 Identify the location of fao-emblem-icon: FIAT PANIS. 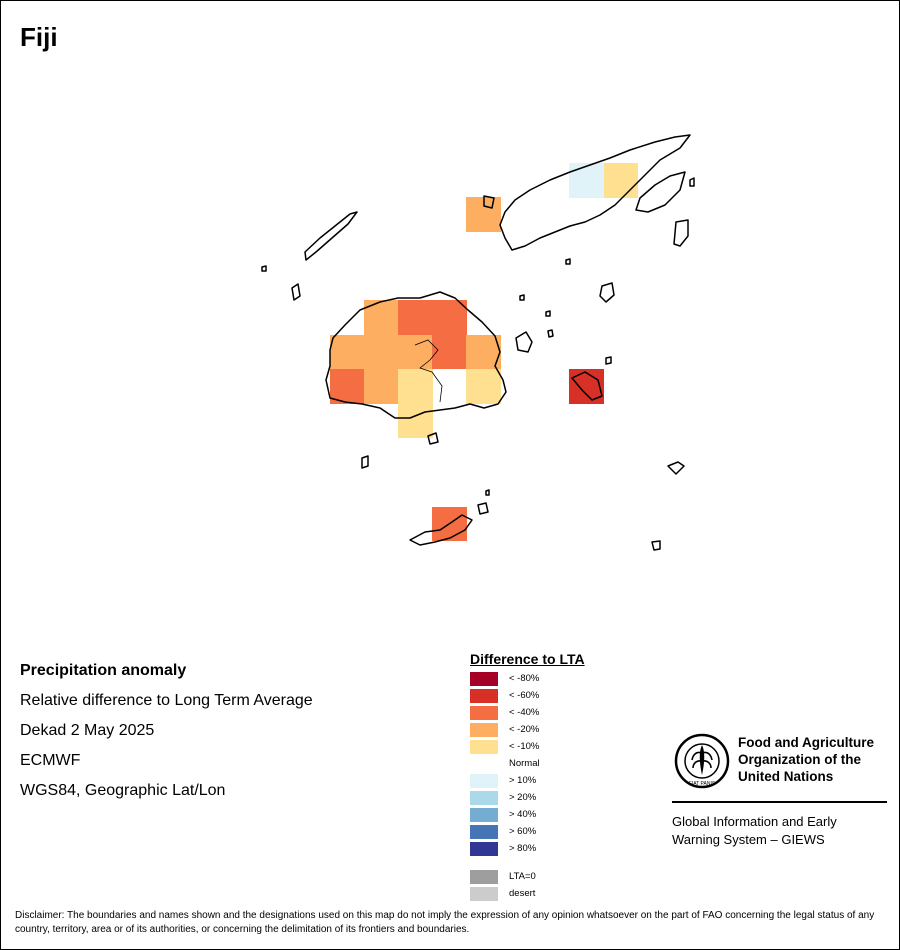
(702, 761).